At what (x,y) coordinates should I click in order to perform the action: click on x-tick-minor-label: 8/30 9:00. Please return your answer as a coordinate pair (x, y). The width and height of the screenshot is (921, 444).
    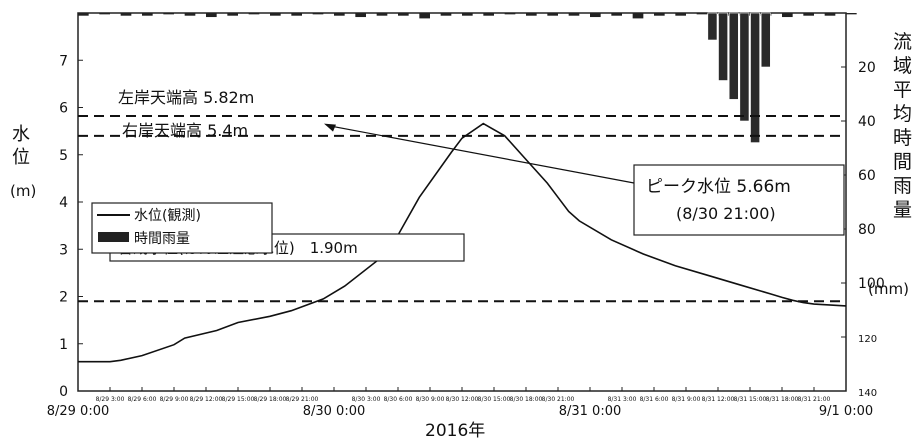
    Looking at the image, I should click on (430, 399).